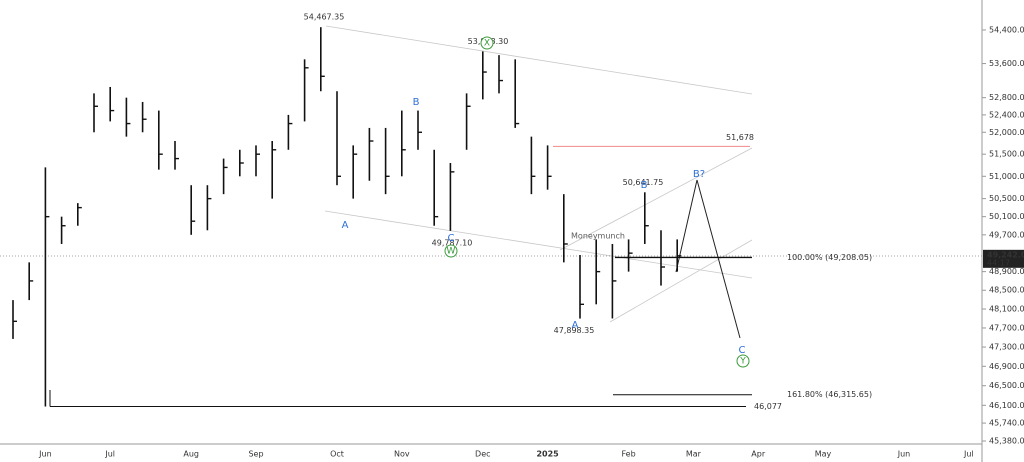 This screenshot has height=462, width=1024. Describe the element at coordinates (758, 454) in the screenshot. I see `x-tick-label: Apr` at that location.